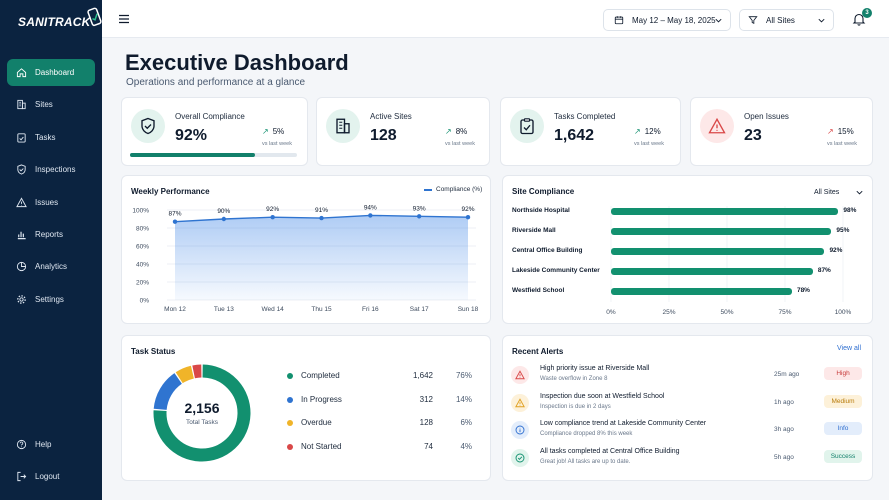 The image size is (889, 500). I want to click on y-tick-label: 80%, so click(142, 229).